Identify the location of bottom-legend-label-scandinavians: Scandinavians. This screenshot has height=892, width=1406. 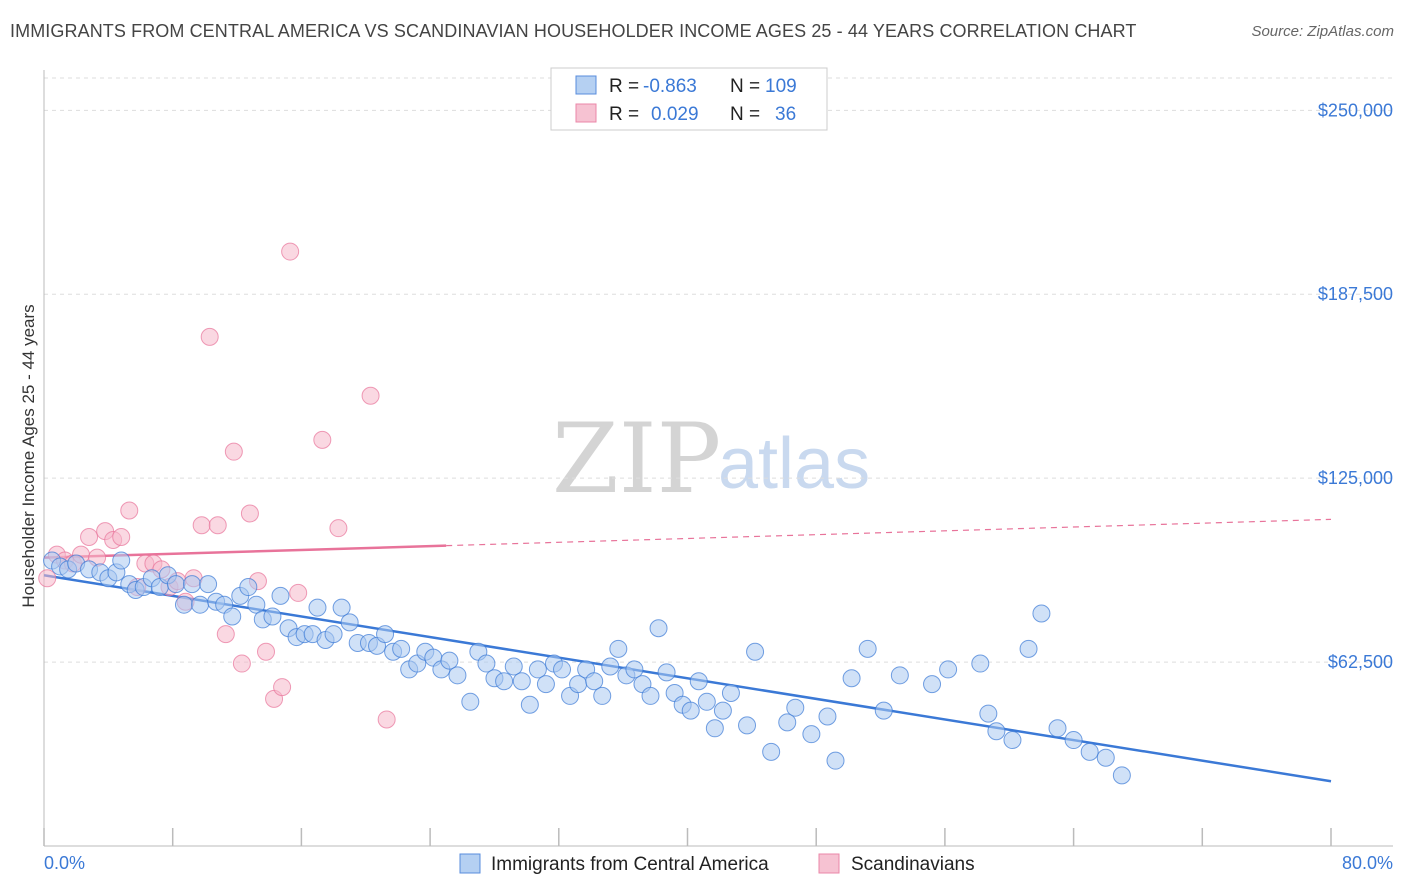
(913, 864).